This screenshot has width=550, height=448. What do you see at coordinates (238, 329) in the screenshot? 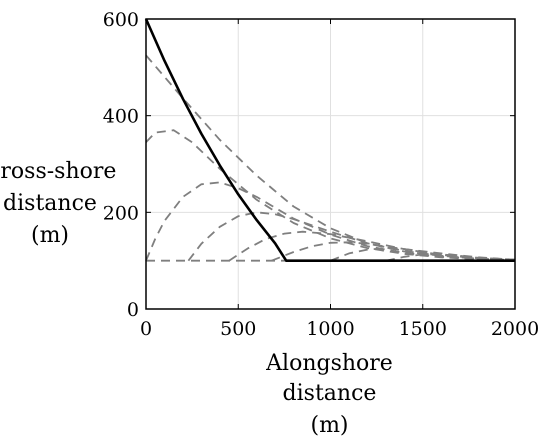
I see `x-tick-label: 500` at bounding box center [238, 329].